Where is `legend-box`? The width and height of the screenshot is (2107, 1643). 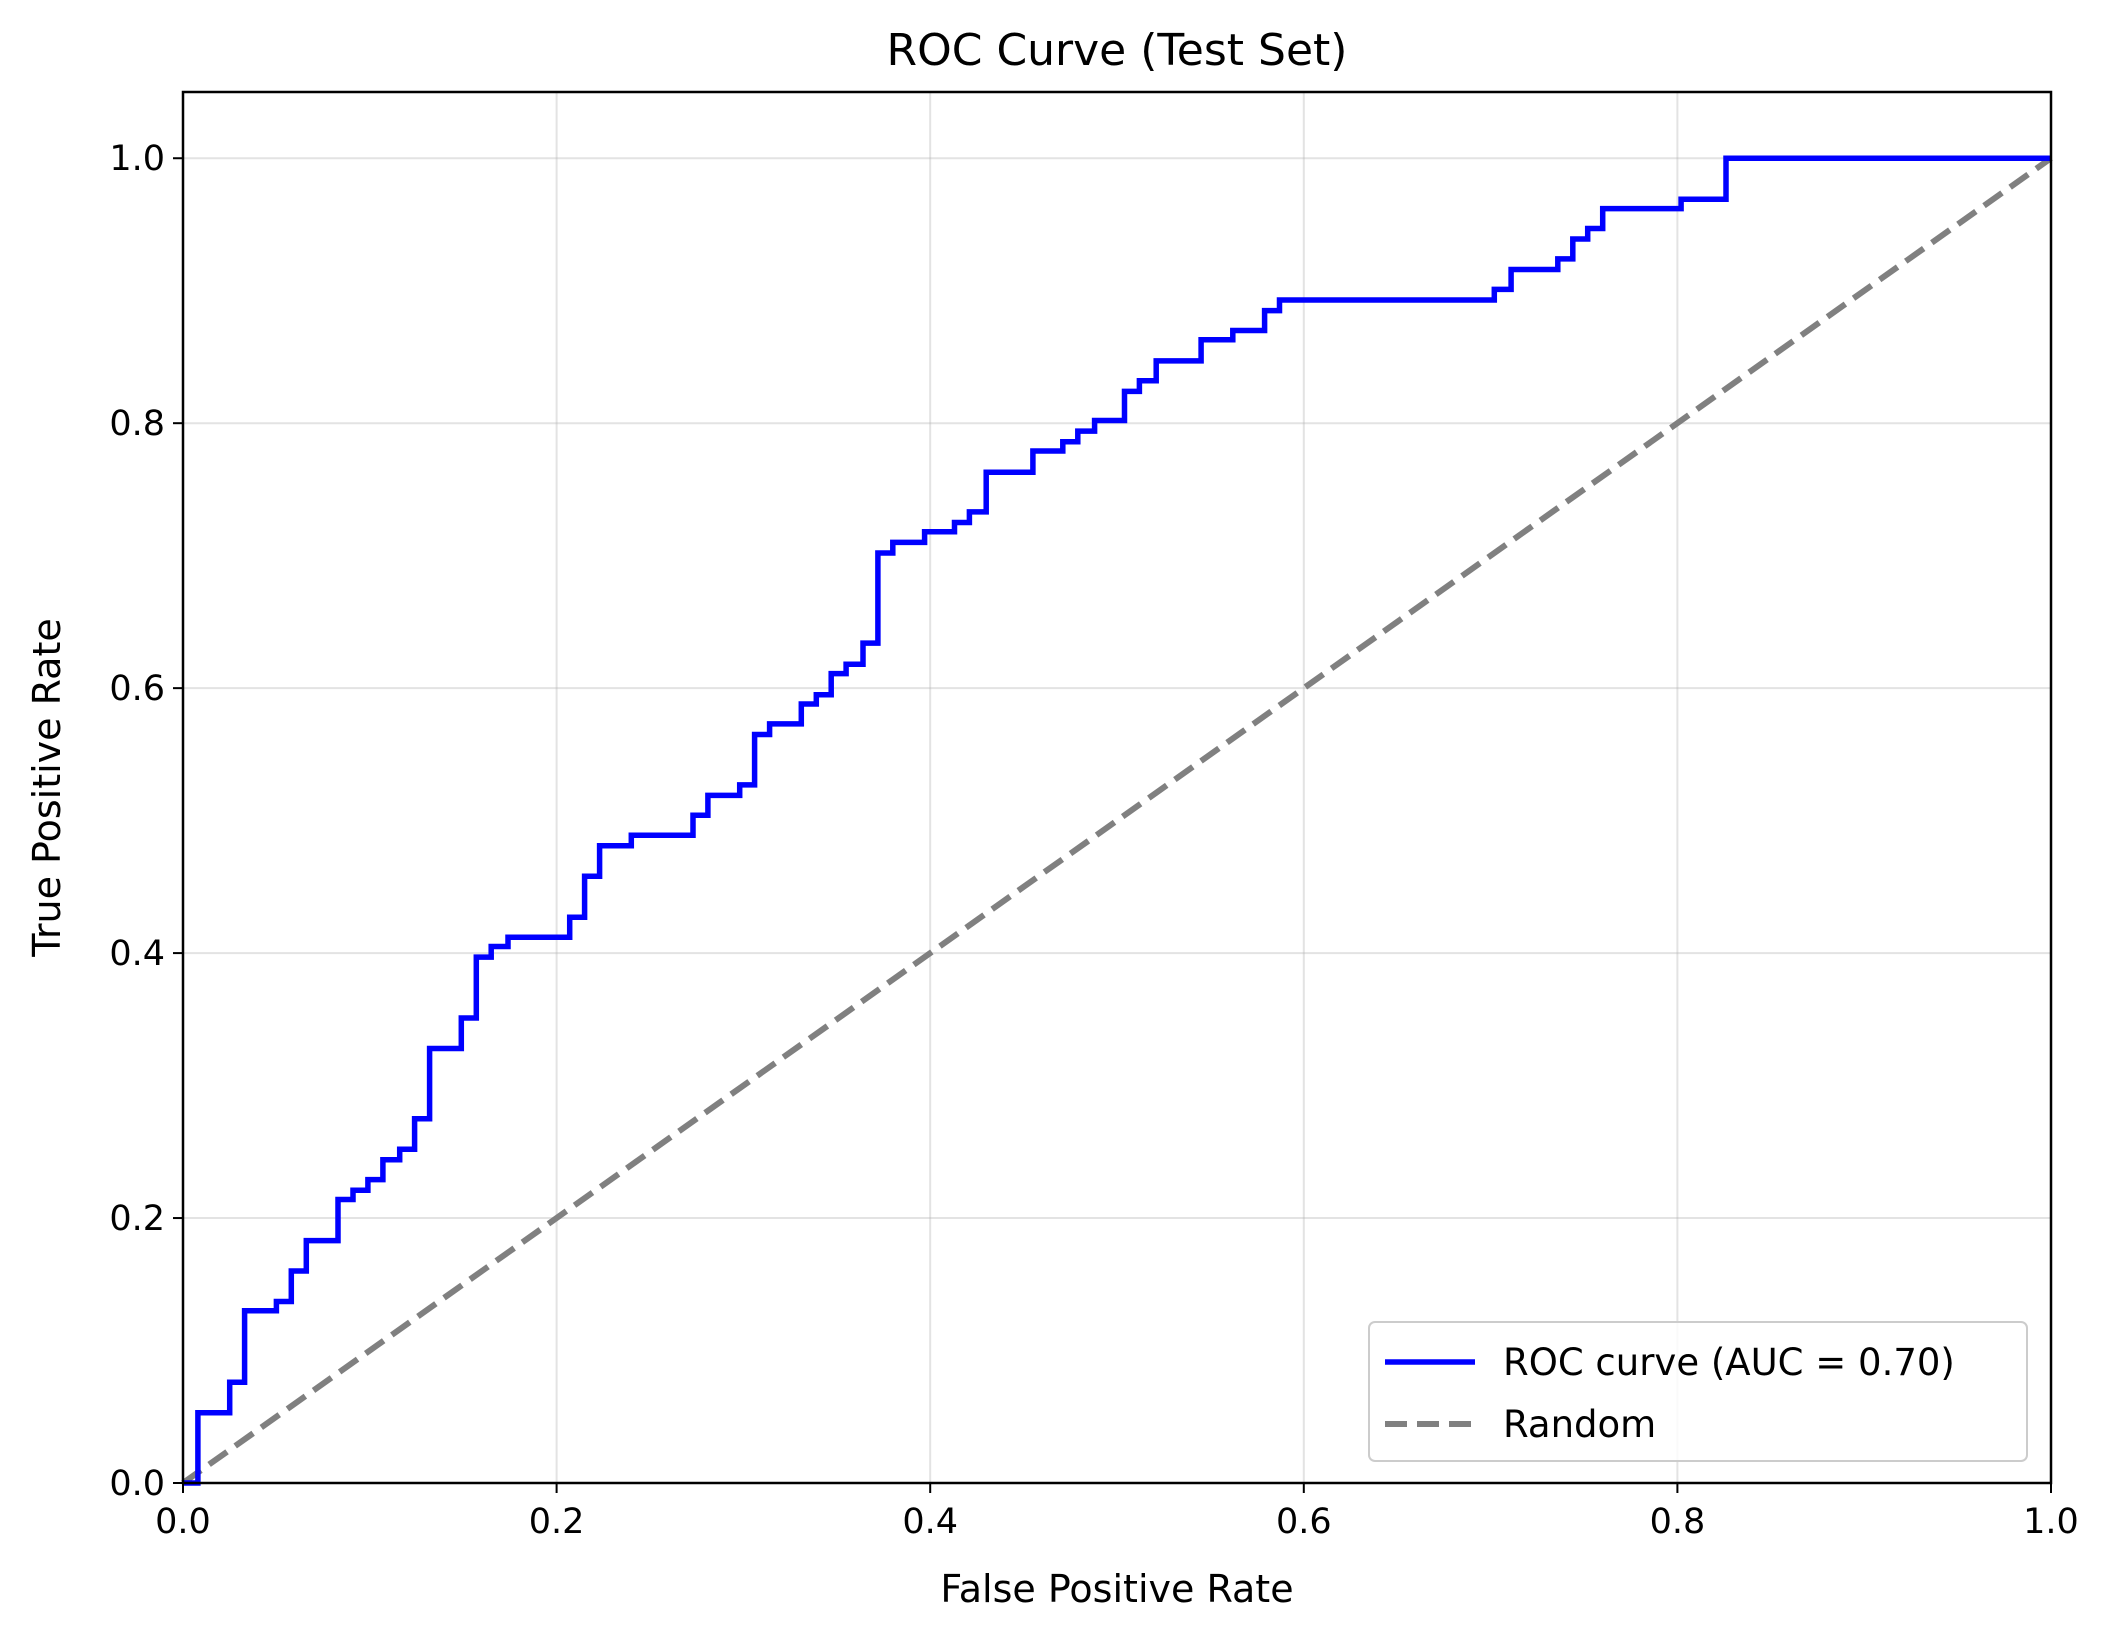
legend-box is located at coordinates (1698, 1391).